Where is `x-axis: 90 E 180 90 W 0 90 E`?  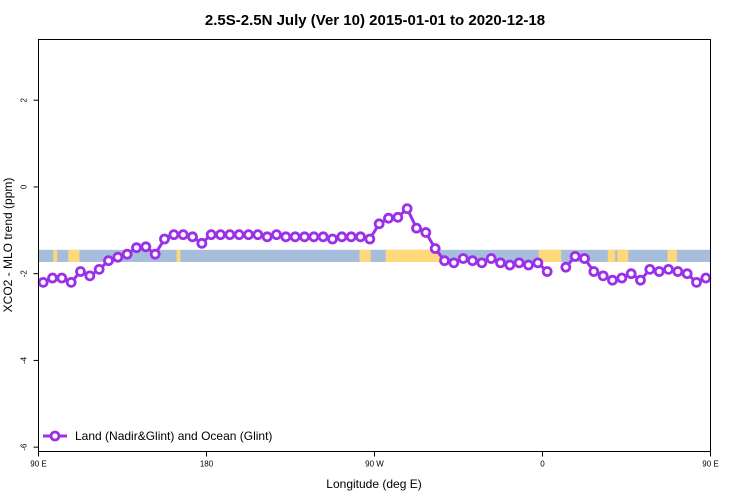
x-axis: 90 E 180 90 W 0 90 E is located at coordinates (374, 460).